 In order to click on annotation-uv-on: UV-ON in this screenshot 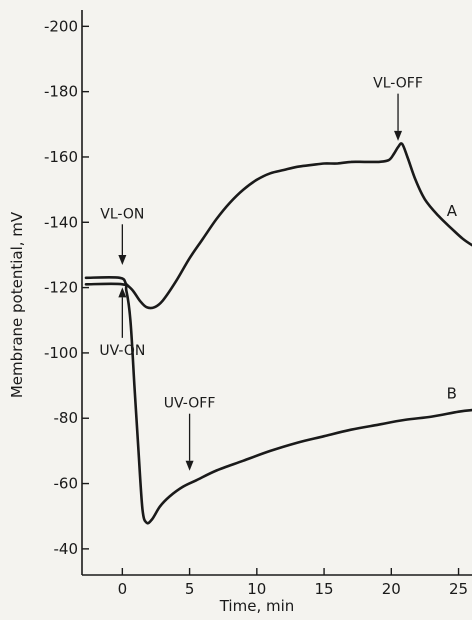, I will do `click(122, 351)`.